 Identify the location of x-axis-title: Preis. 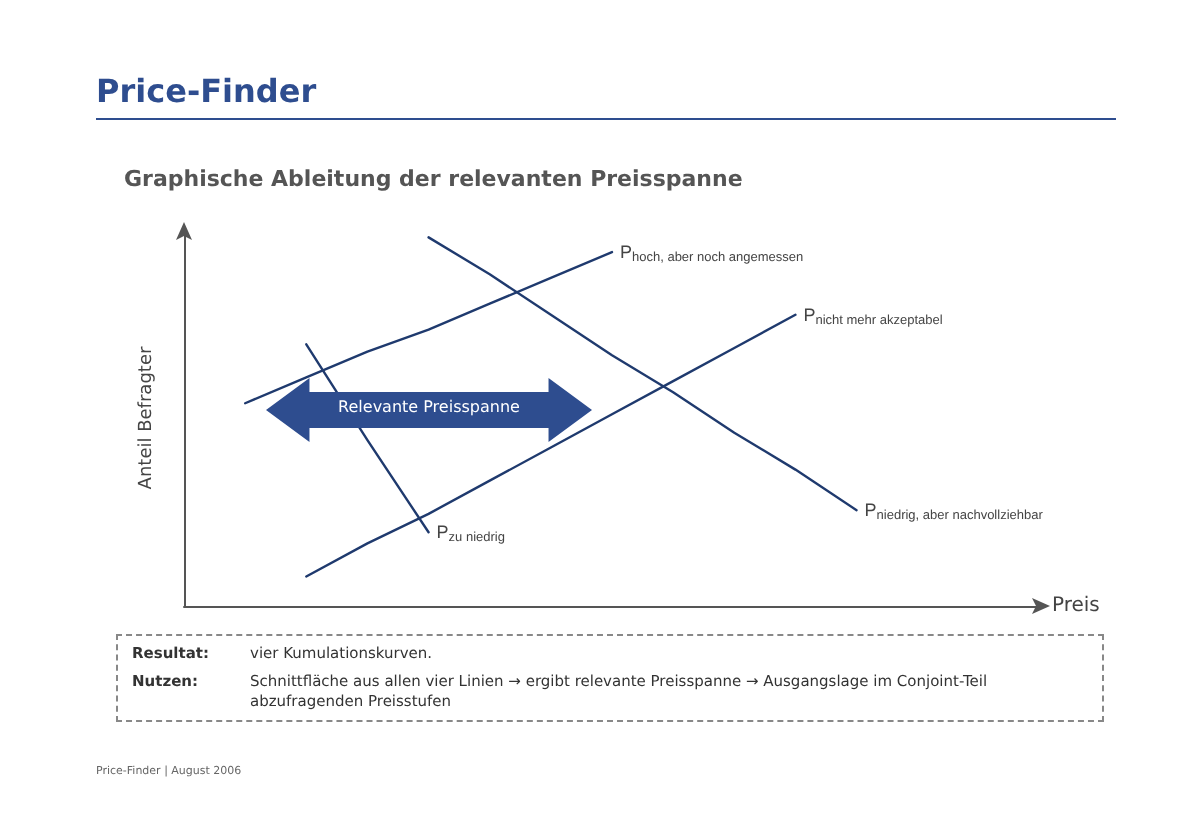
(1076, 606).